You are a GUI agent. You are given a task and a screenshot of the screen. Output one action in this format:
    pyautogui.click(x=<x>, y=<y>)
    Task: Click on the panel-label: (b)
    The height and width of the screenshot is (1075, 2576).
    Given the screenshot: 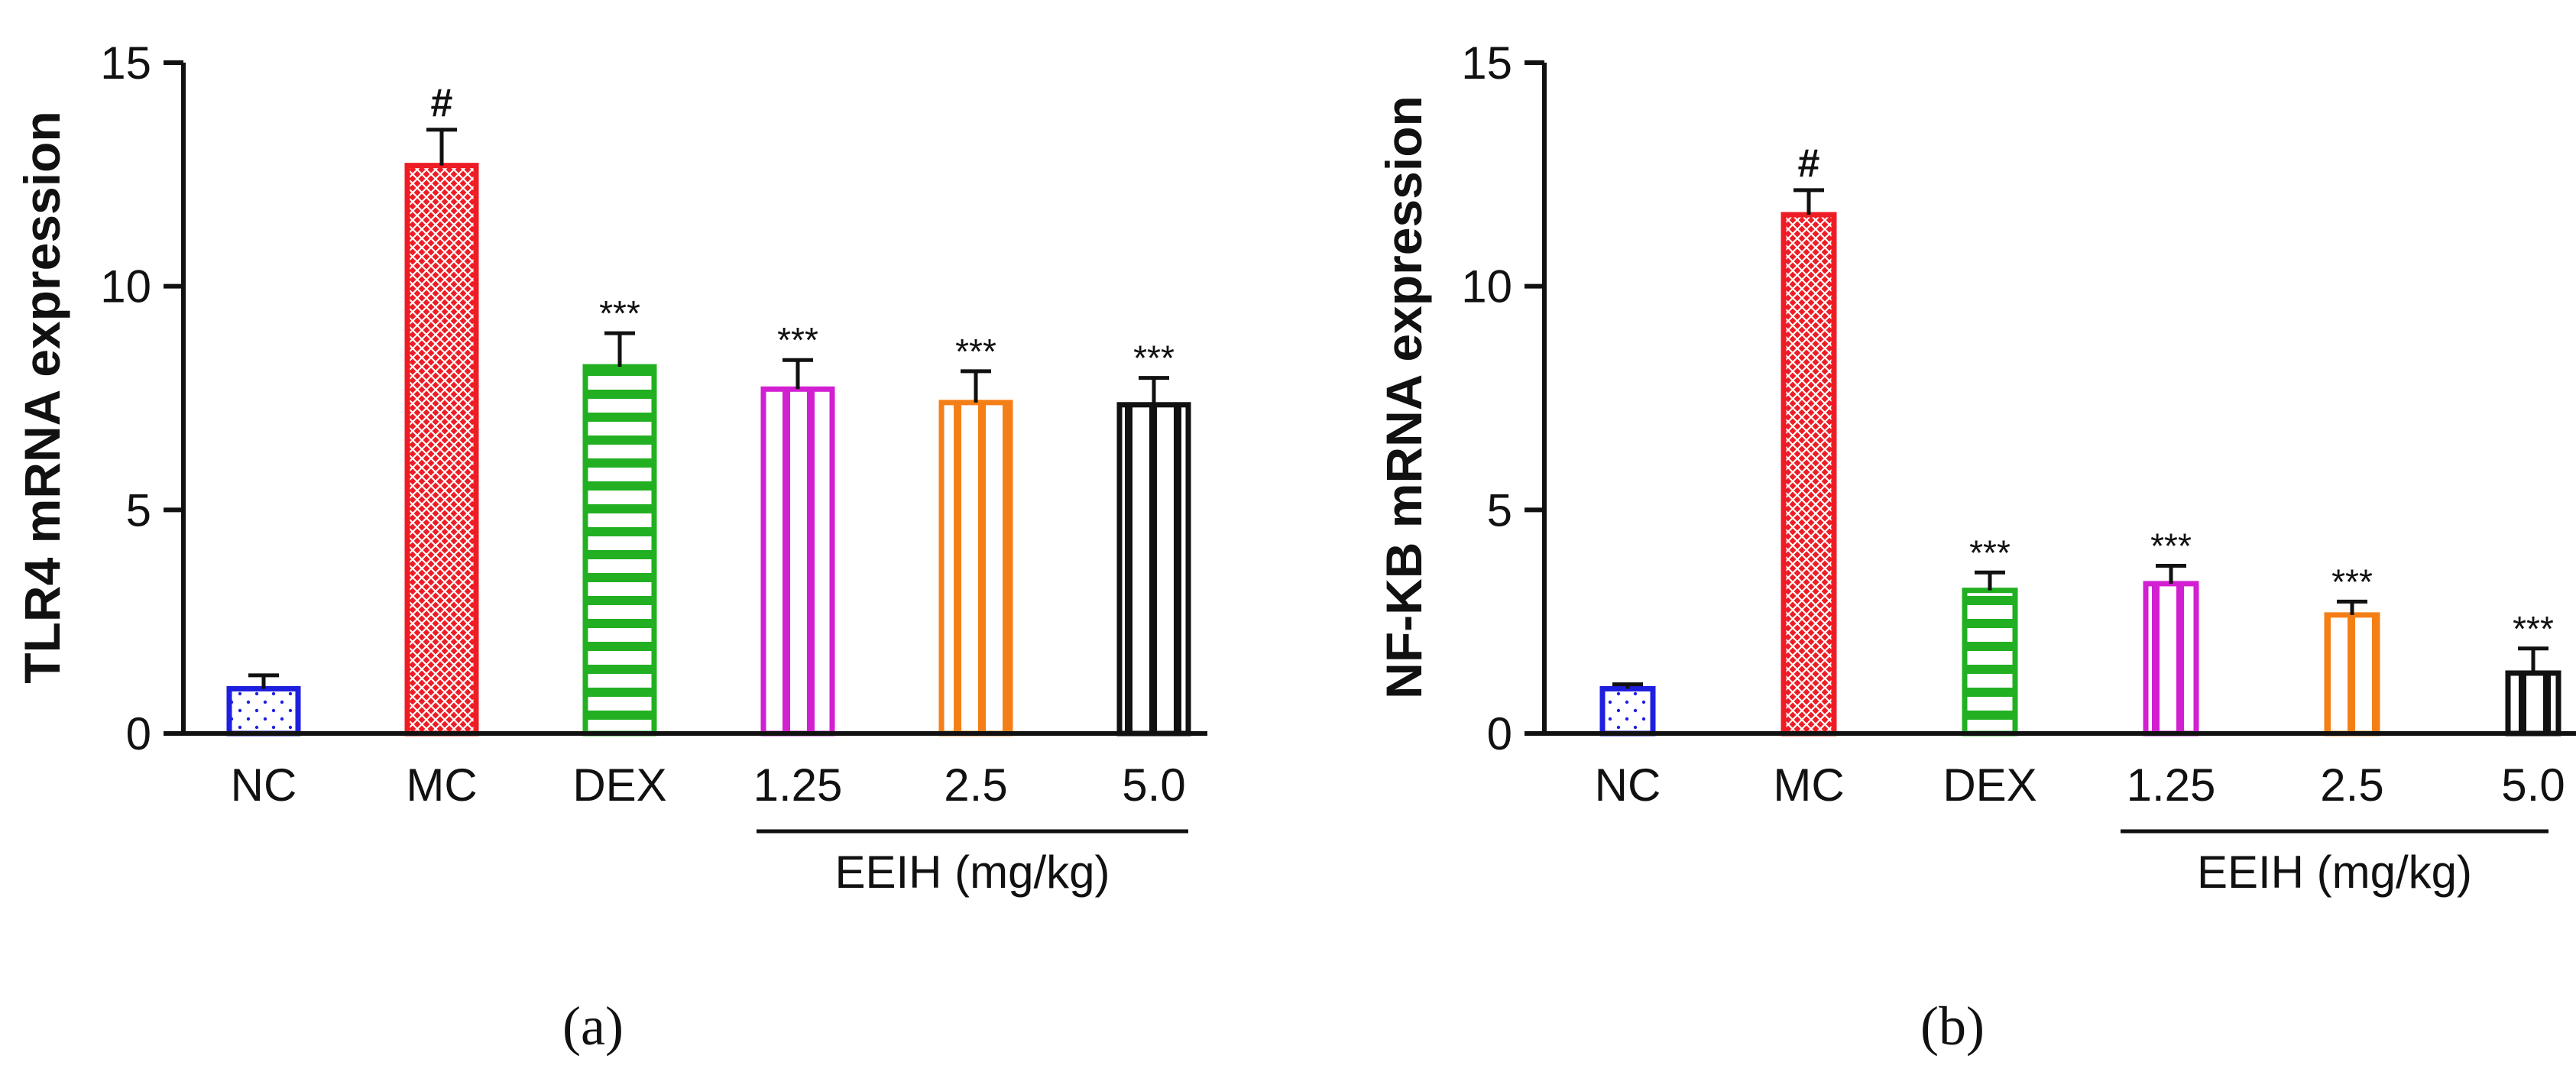 What is the action you would take?
    pyautogui.click(x=1953, y=1026)
    